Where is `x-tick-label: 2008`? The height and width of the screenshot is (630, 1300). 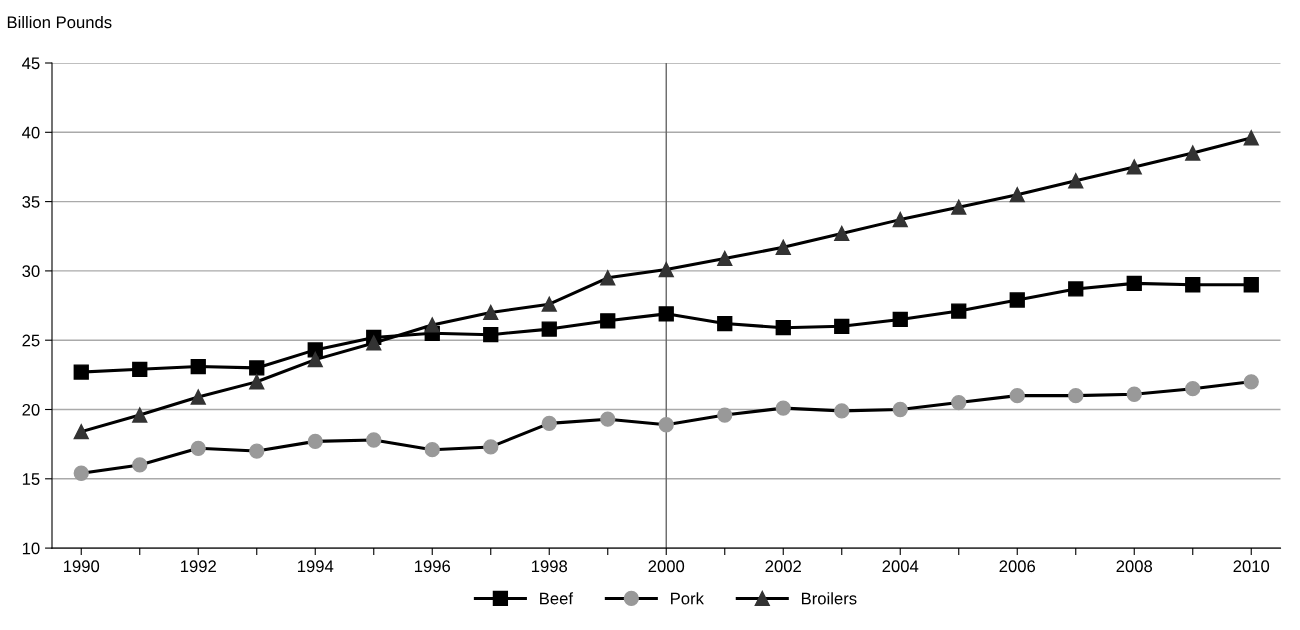 x-tick-label: 2008 is located at coordinates (1134, 566).